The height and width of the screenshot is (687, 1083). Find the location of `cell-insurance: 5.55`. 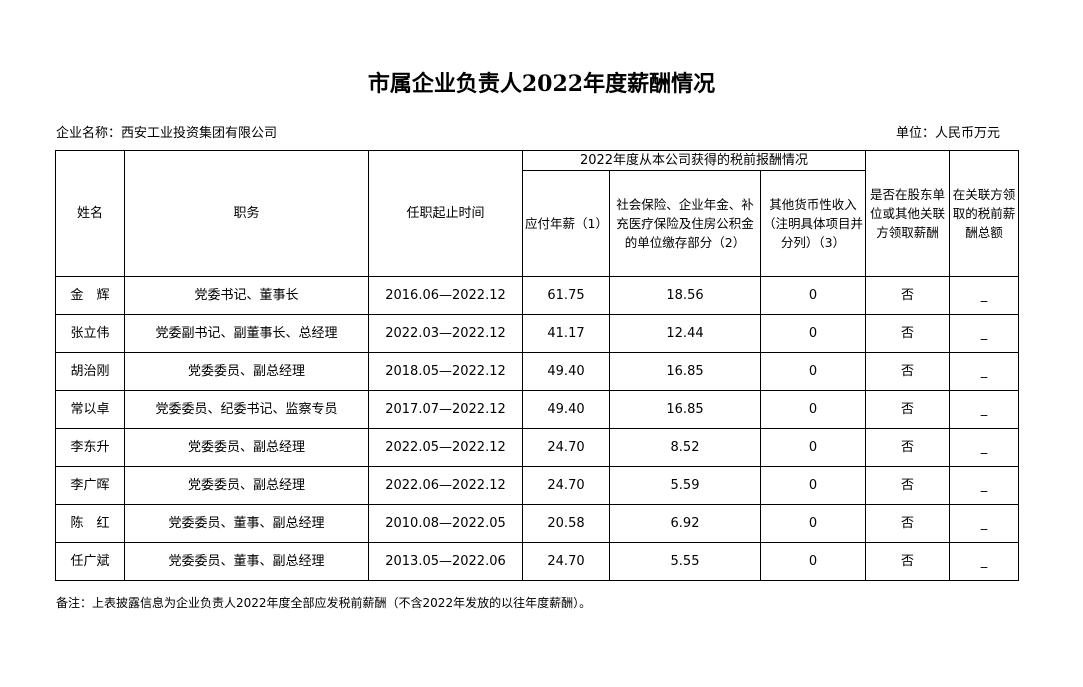

cell-insurance: 5.55 is located at coordinates (685, 561).